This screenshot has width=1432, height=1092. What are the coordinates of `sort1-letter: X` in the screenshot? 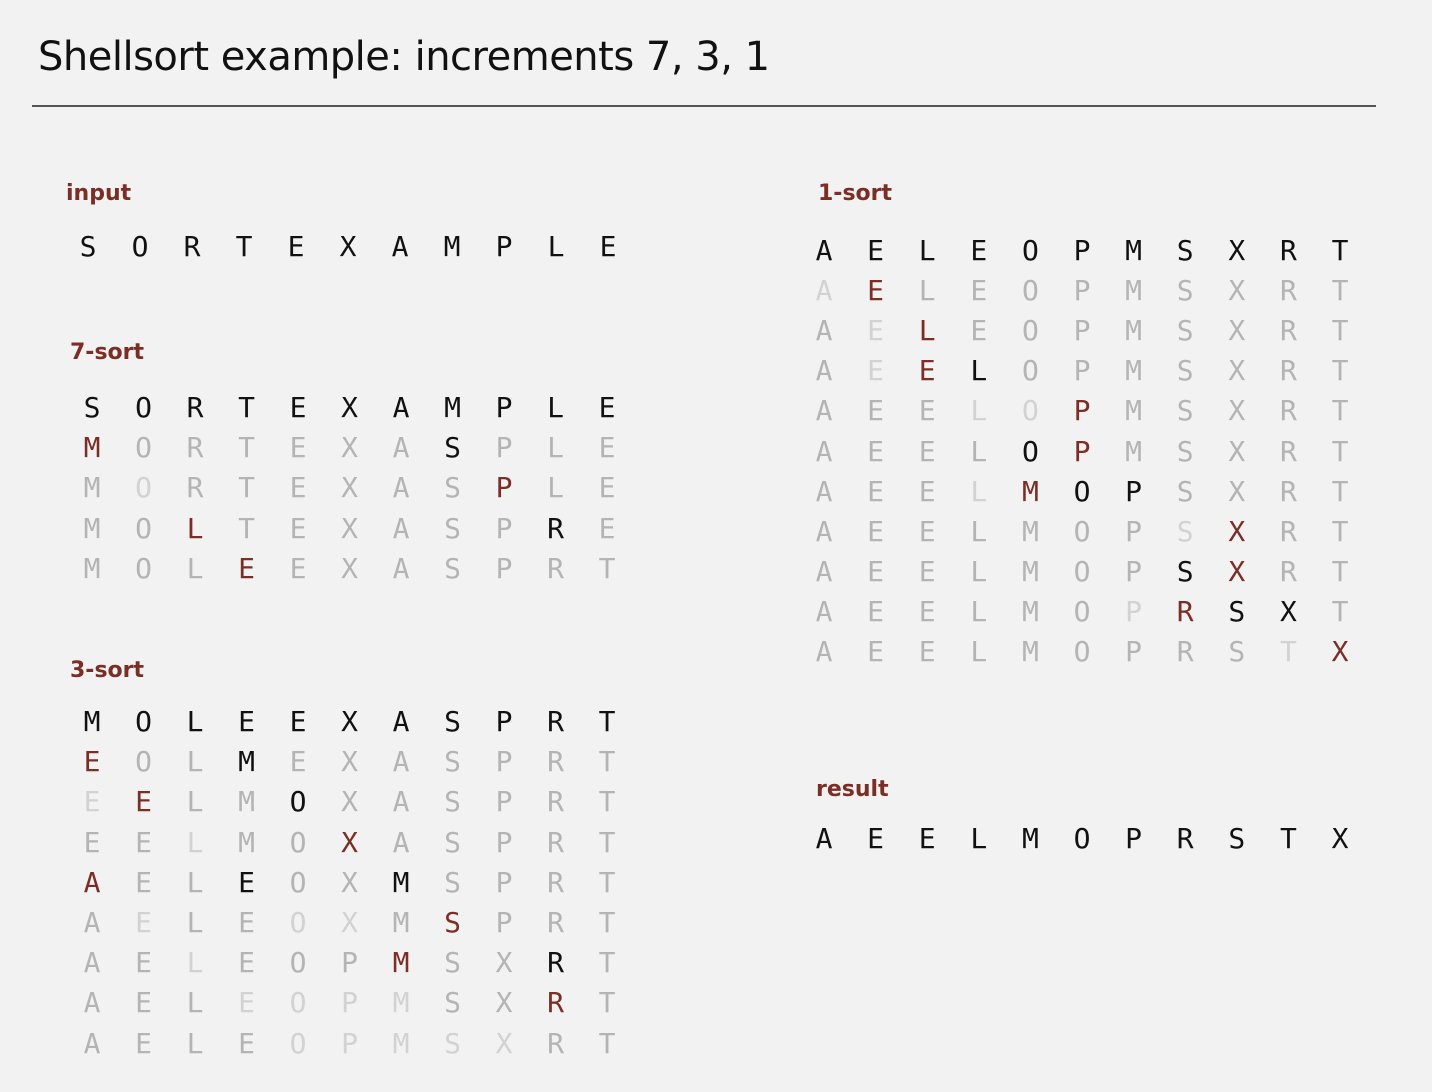 It's located at (1237, 371).